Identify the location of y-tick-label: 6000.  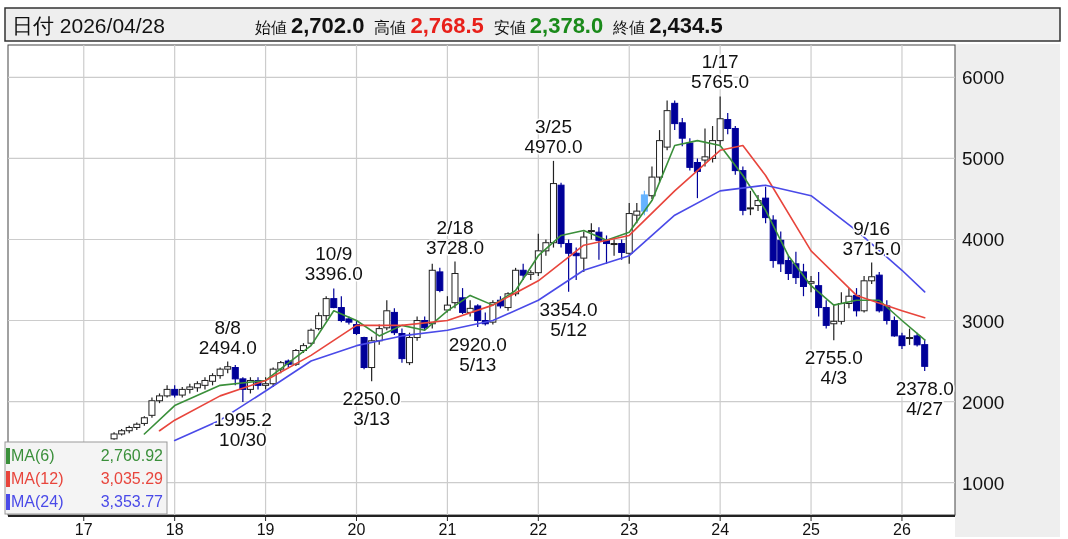
(983, 78).